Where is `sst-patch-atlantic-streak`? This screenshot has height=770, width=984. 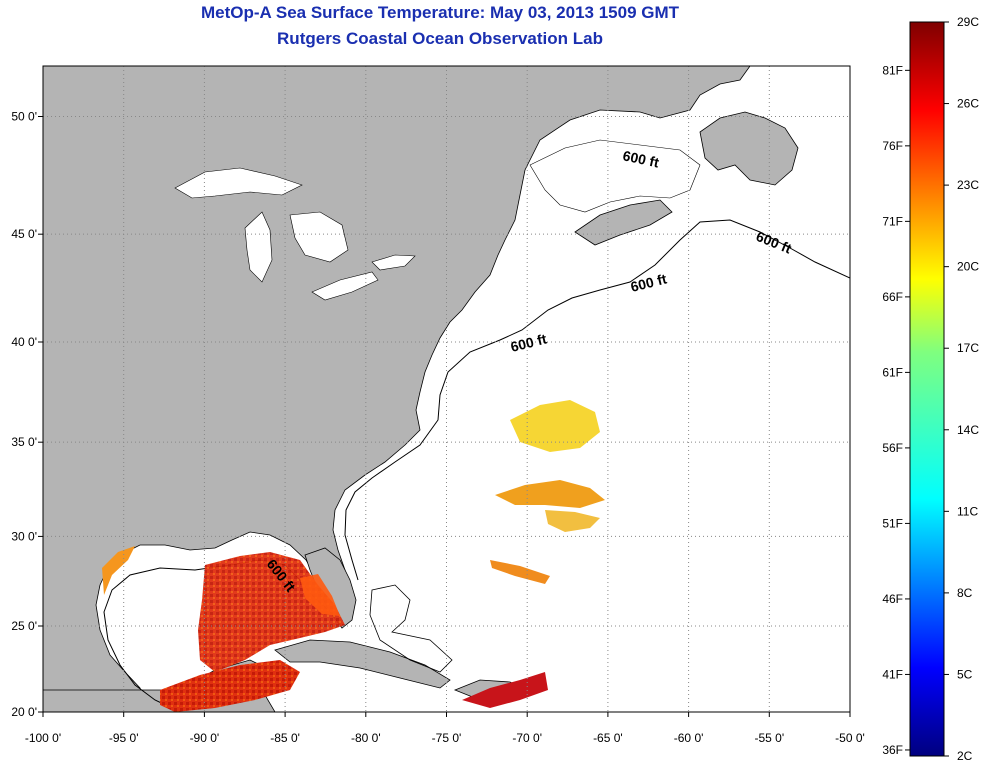
sst-patch-atlantic-streak is located at coordinates (520, 572).